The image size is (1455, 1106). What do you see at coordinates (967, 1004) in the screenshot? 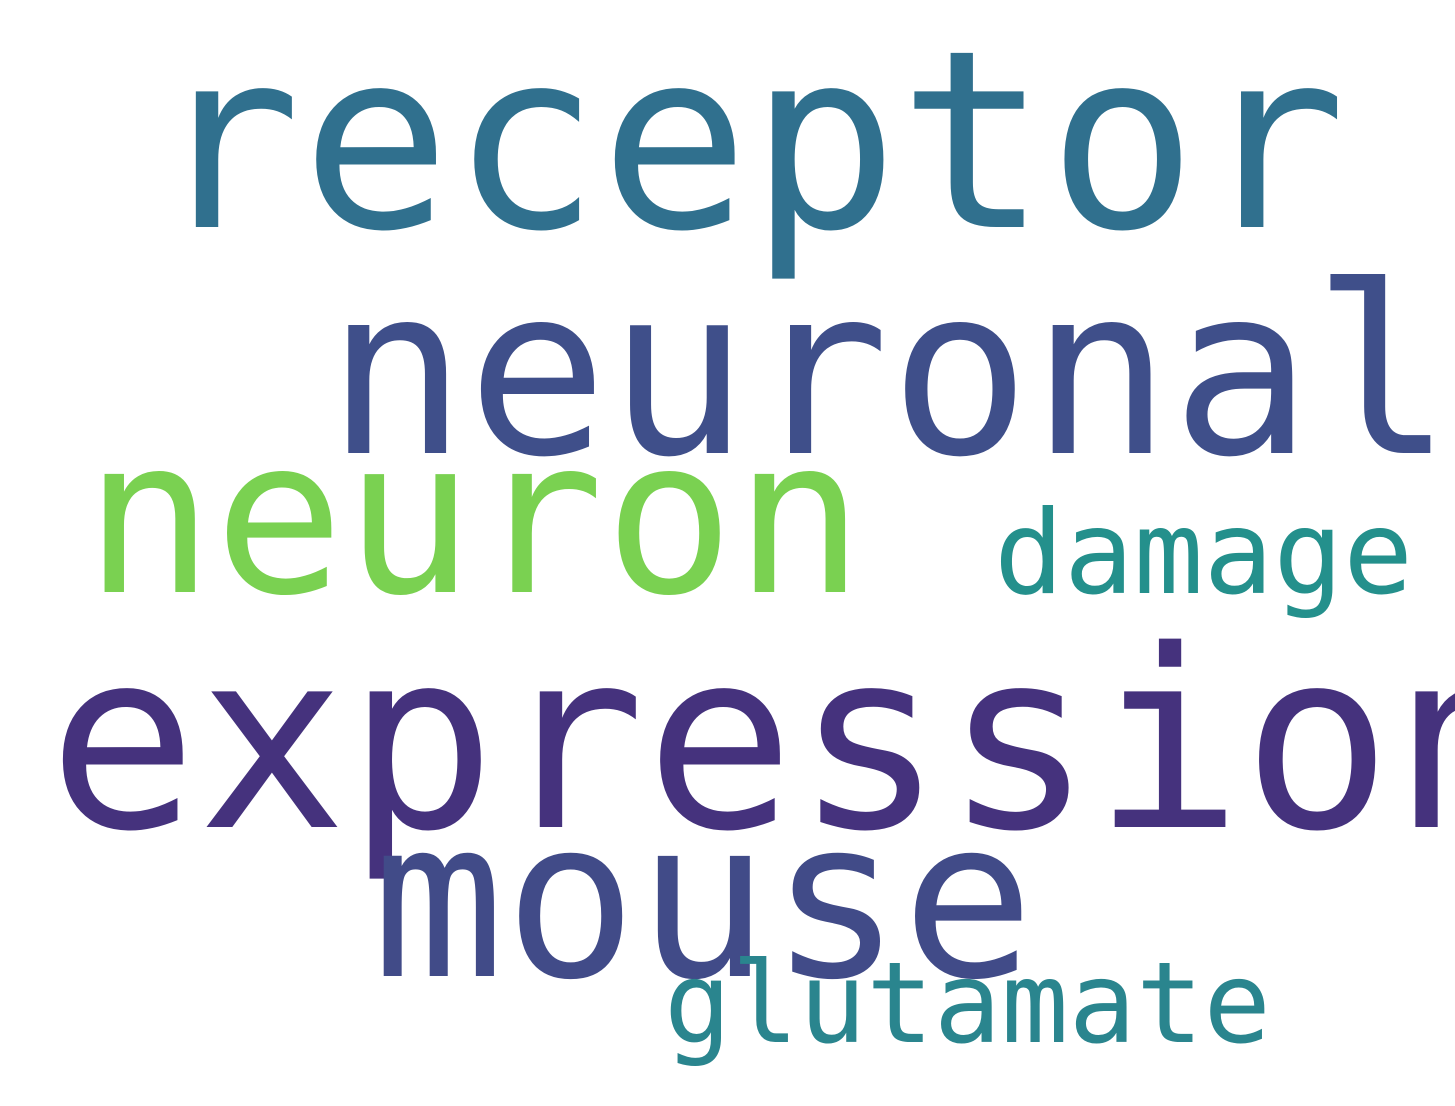
I see `word-glutamate: glutamate` at bounding box center [967, 1004].